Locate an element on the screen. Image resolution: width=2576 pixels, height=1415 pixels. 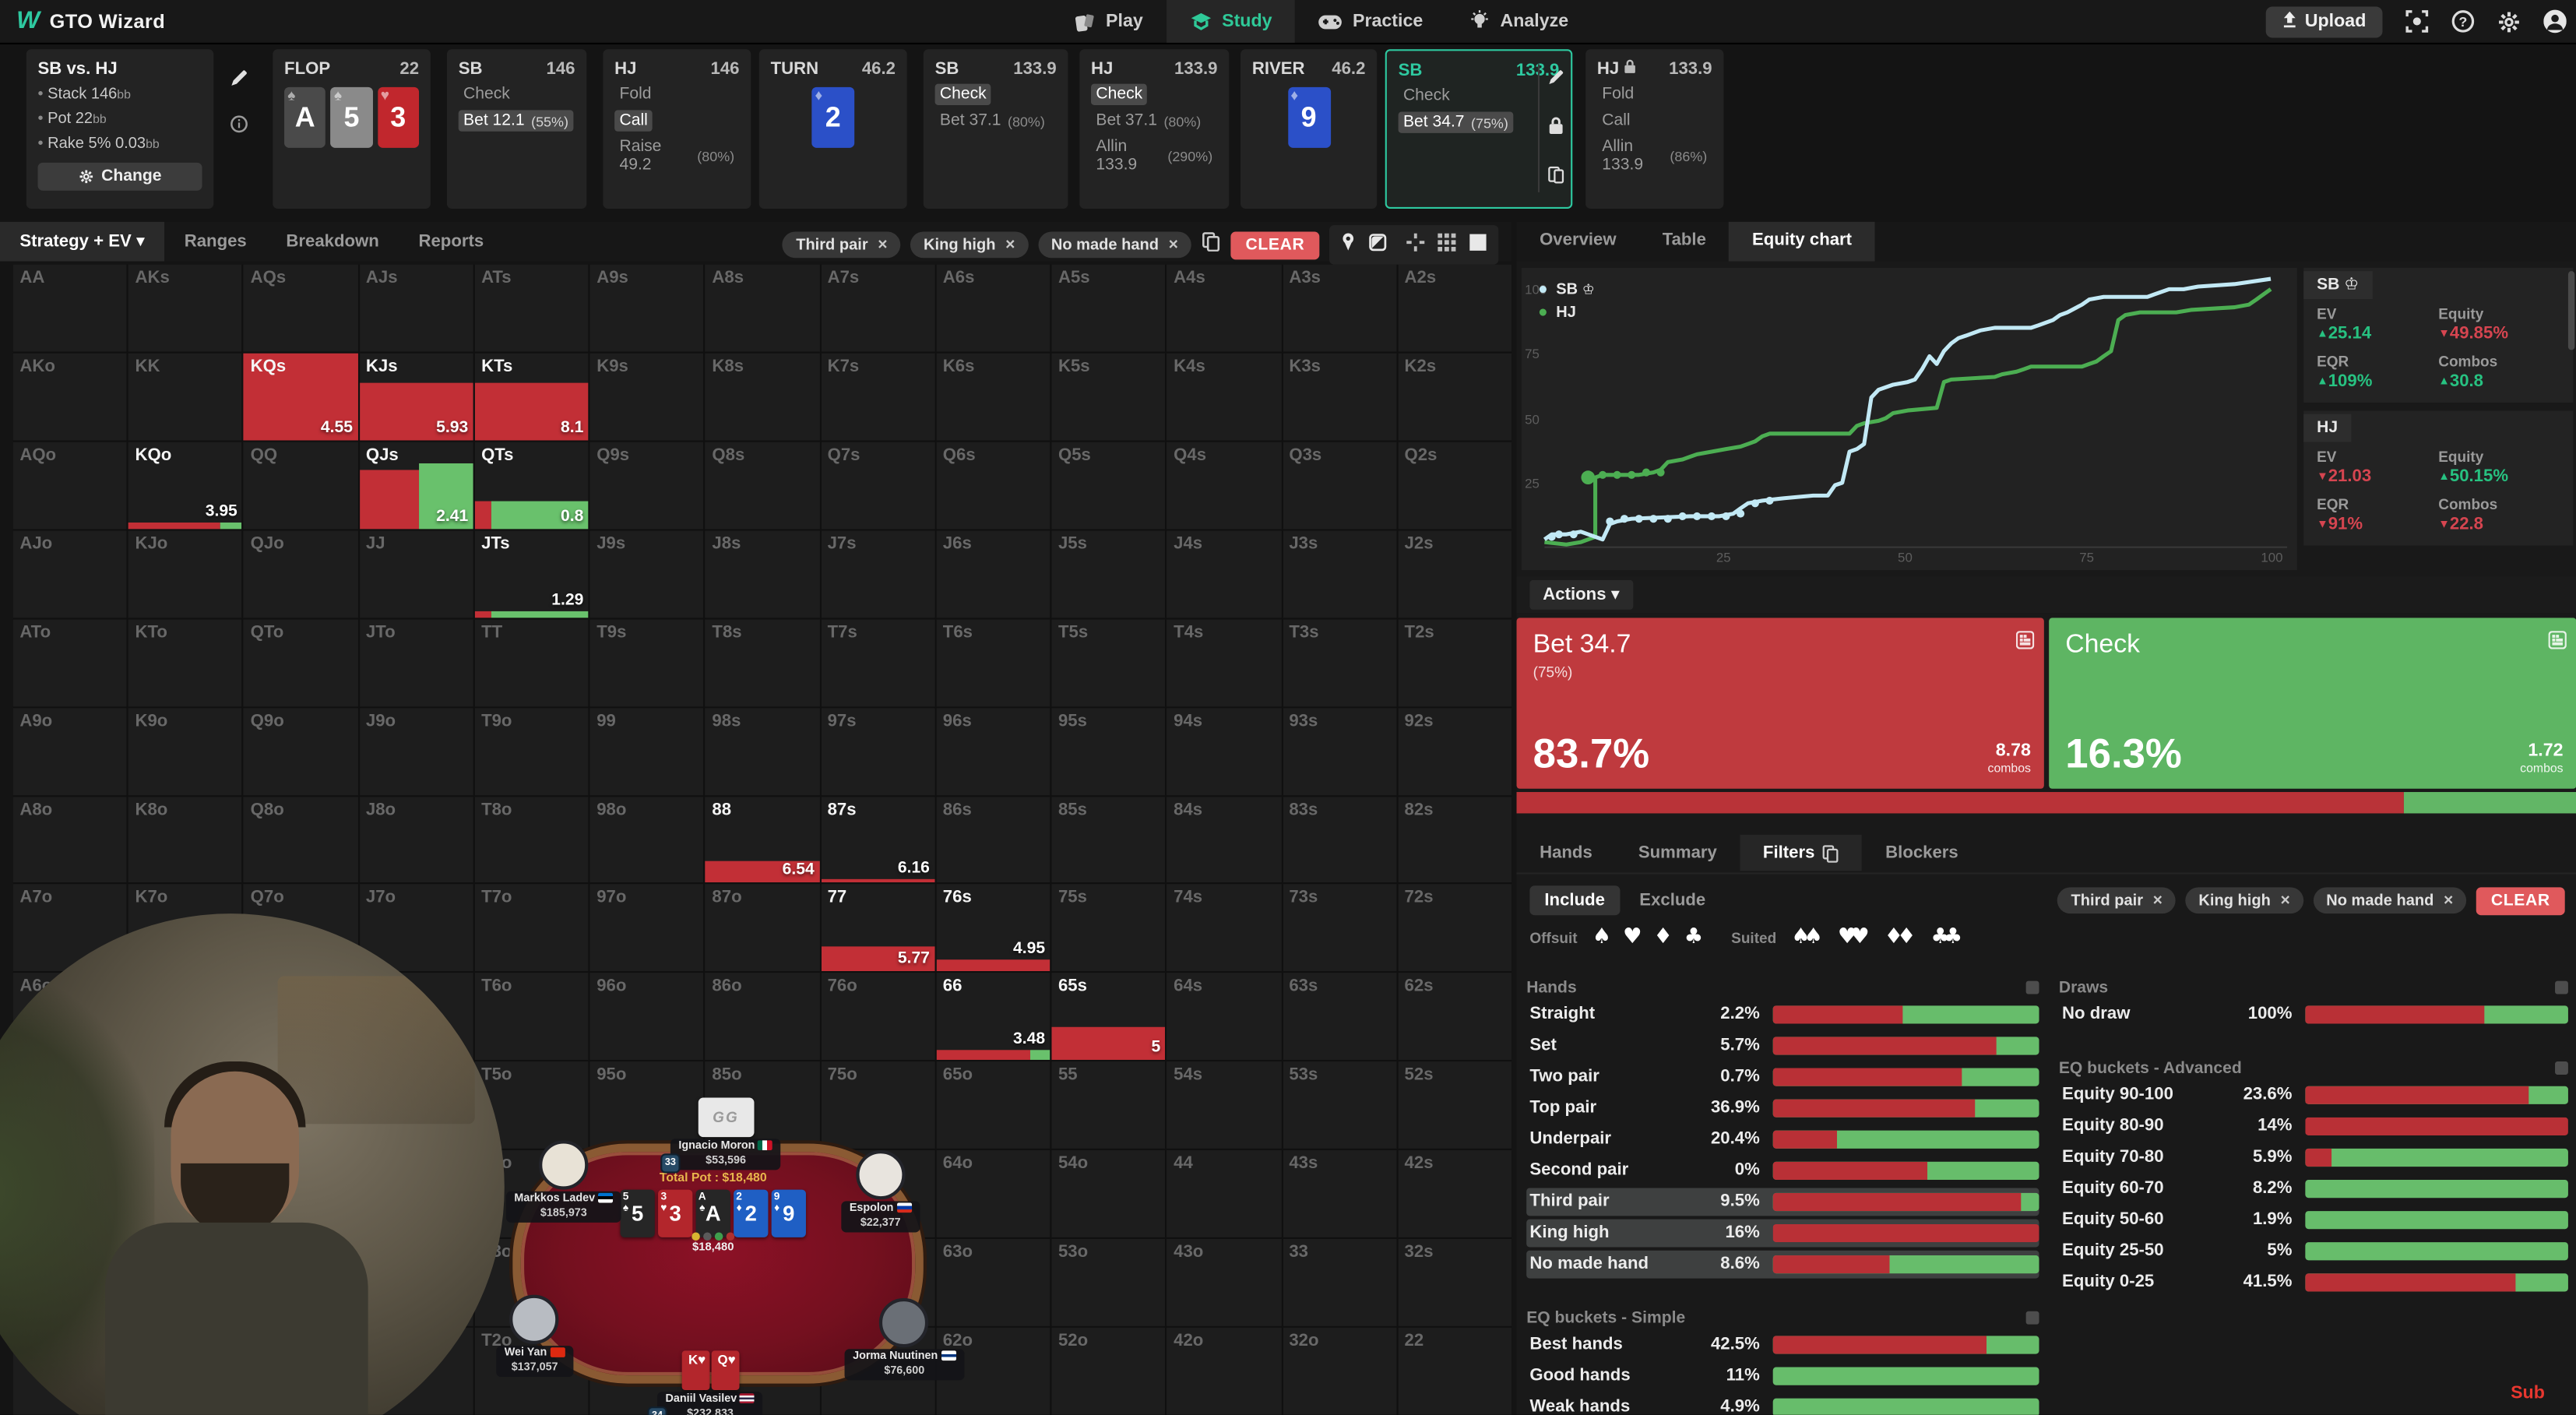
nav-item-analyze: Analyze is located at coordinates (1519, 21).